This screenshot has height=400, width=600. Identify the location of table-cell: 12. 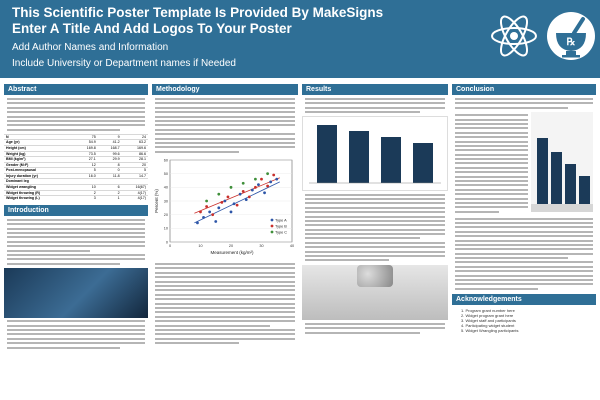
(85, 164).